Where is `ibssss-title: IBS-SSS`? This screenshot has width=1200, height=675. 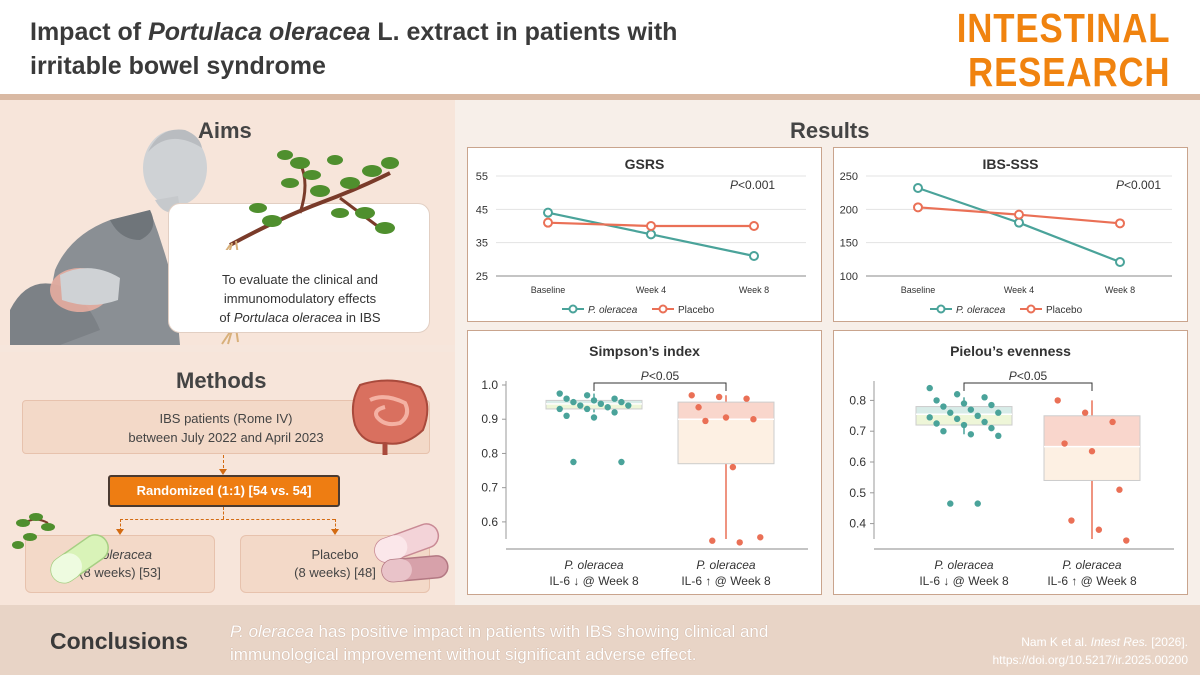 ibssss-title: IBS-SSS is located at coordinates (1010, 164).